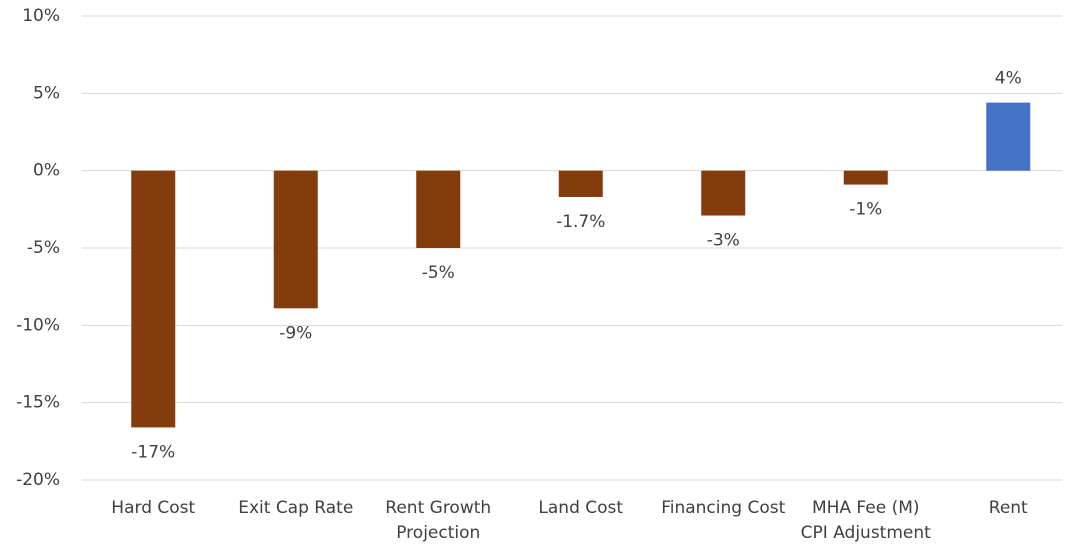 The image size is (1071, 545). I want to click on x-tick-label: Land Cost, so click(580, 508).